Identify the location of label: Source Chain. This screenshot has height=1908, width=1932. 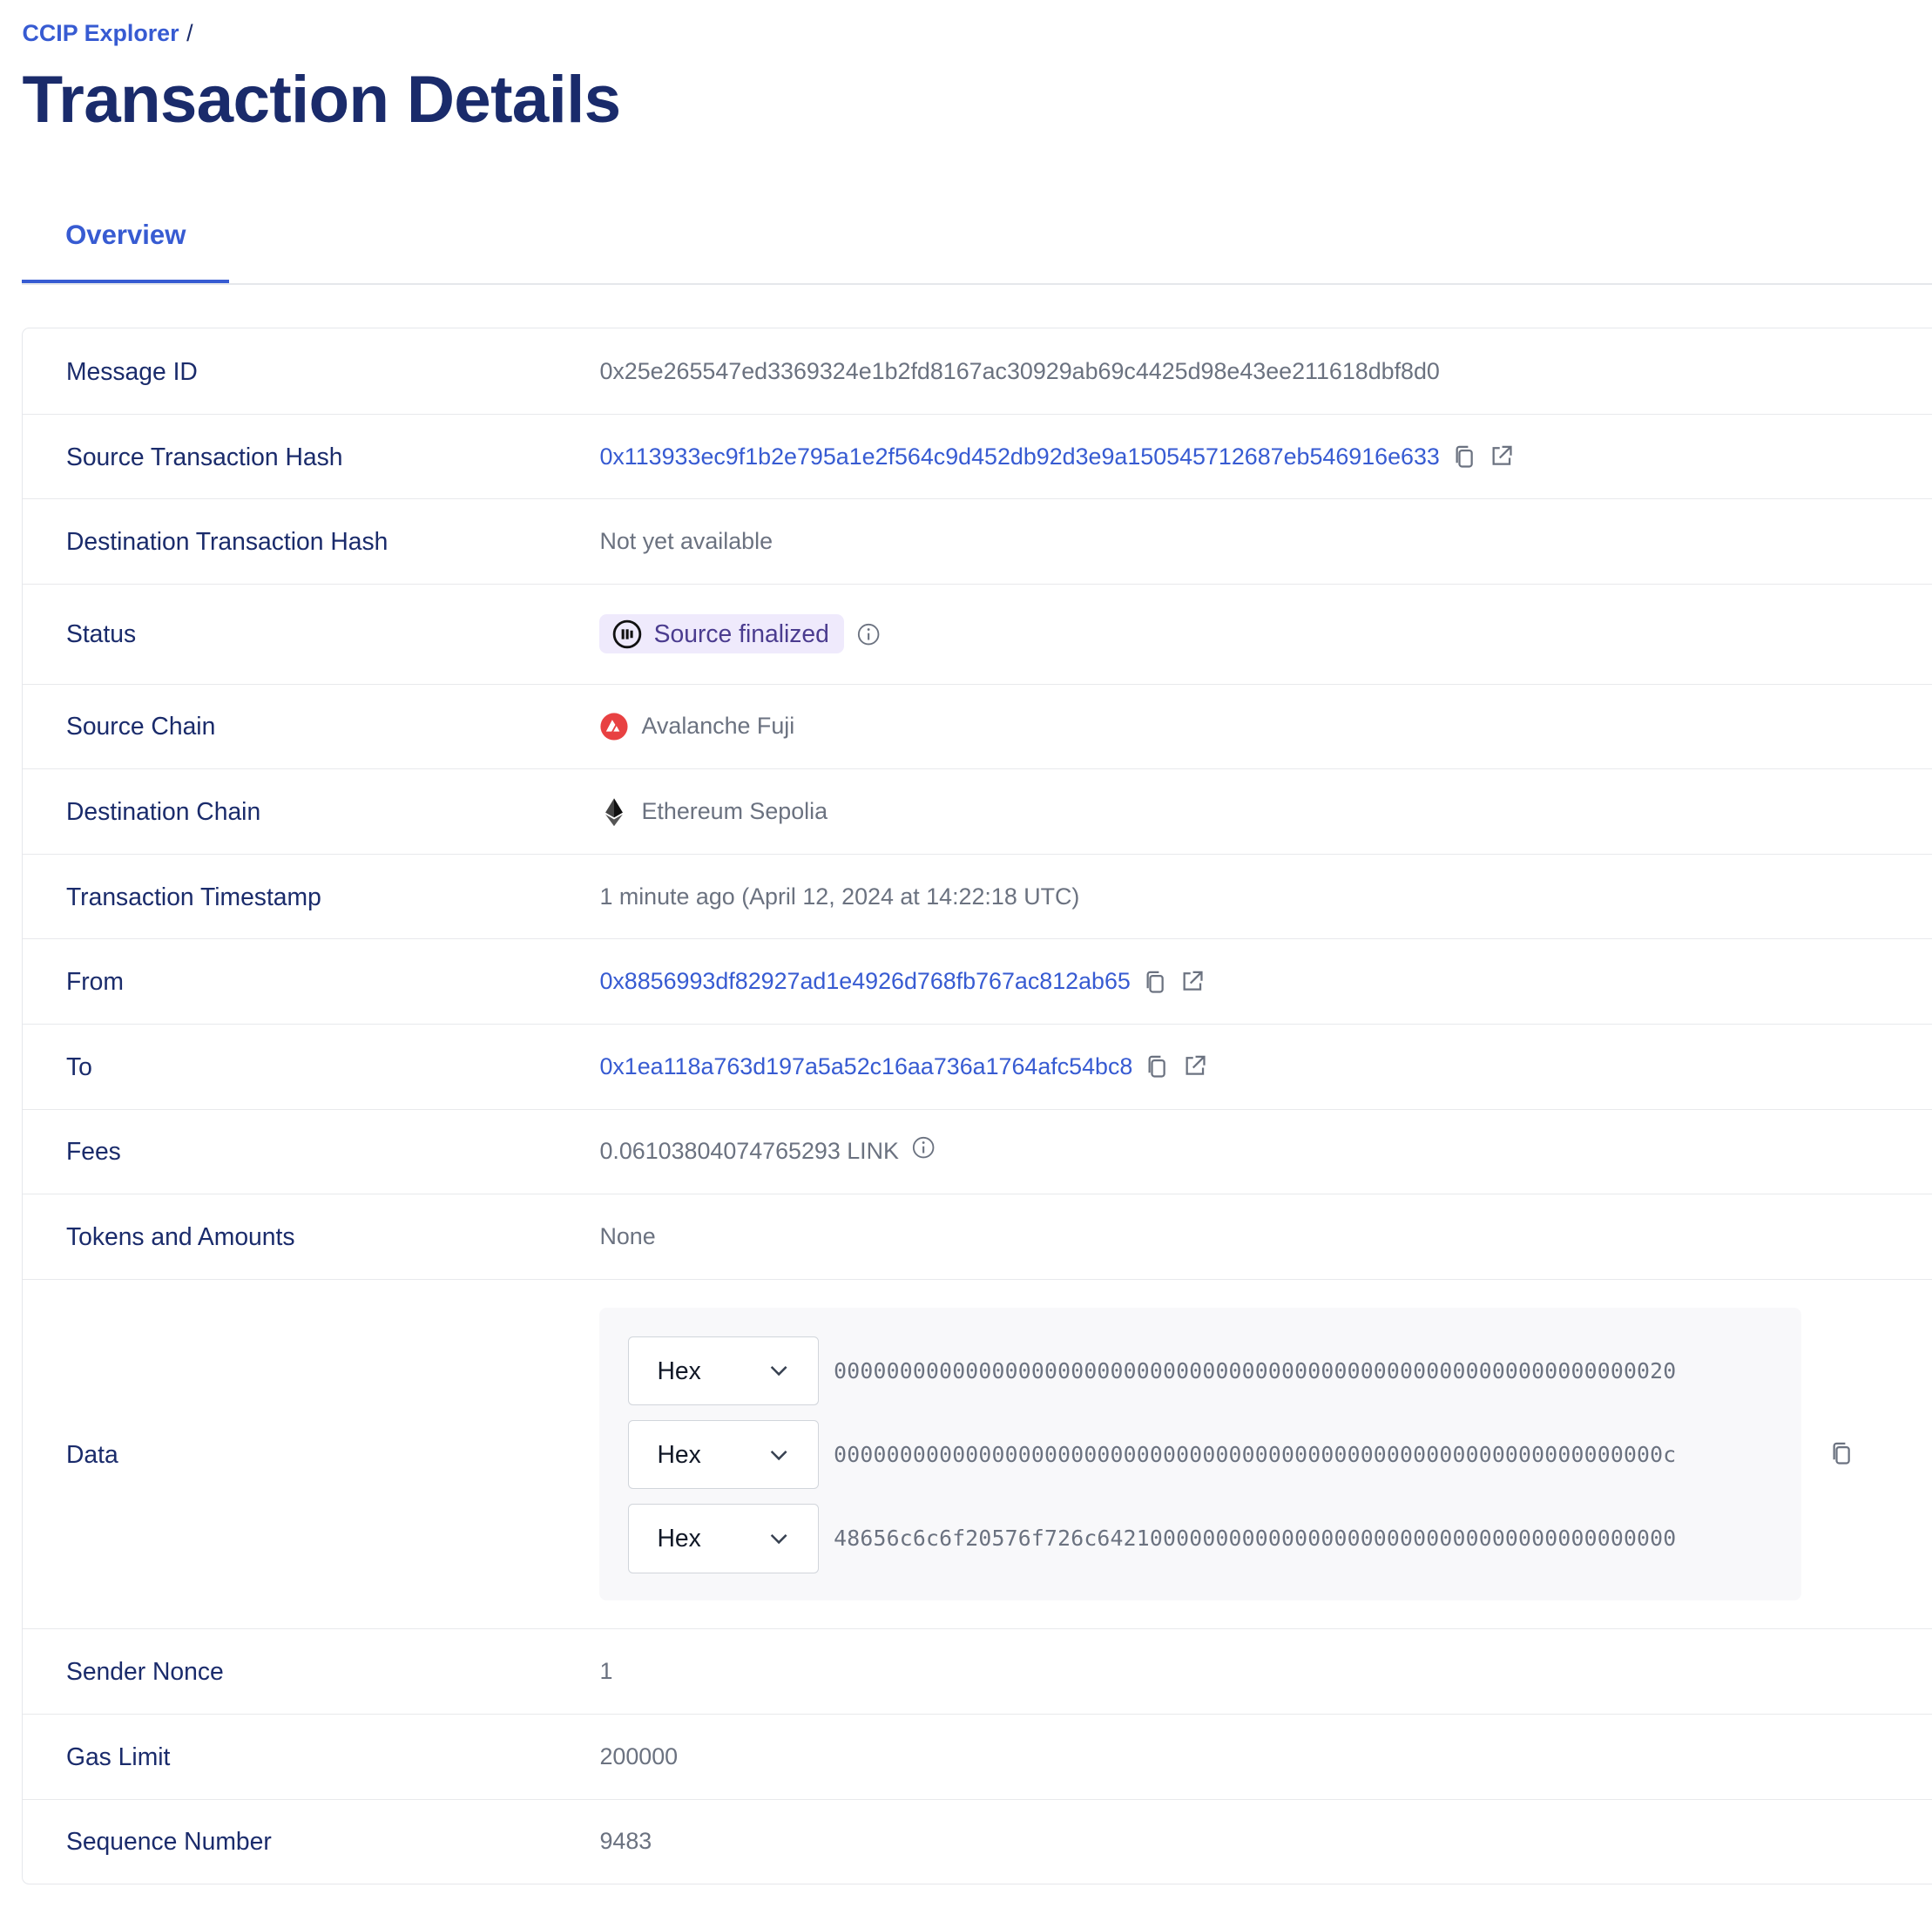
(140, 726).